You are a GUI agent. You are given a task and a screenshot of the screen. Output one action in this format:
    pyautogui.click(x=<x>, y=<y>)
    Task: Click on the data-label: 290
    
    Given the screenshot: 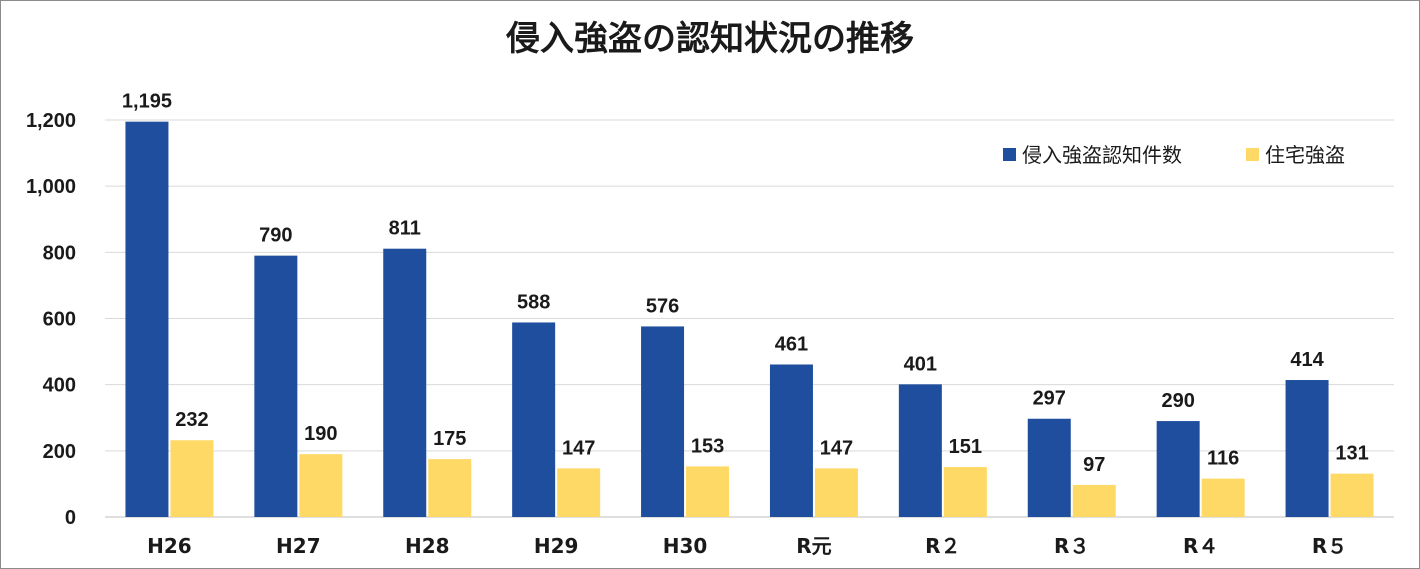 What is the action you would take?
    pyautogui.click(x=1177, y=401)
    